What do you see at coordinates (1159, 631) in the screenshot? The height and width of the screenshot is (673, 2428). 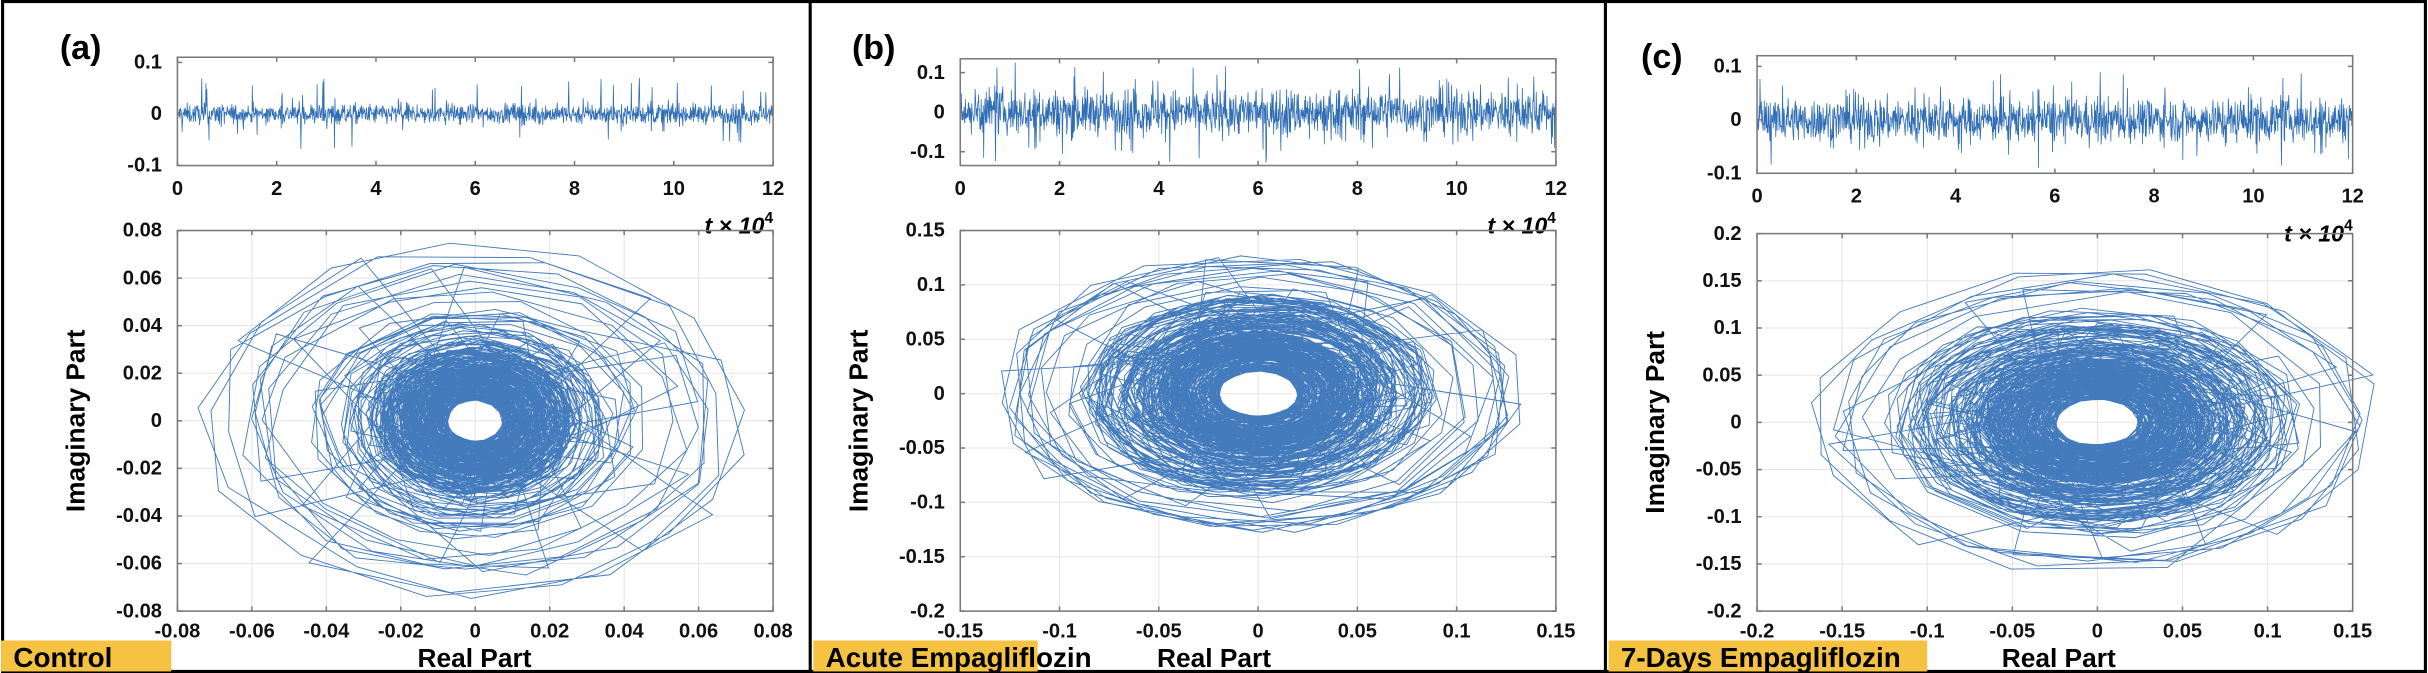 I see `phase-xtick-label: -0.05` at bounding box center [1159, 631].